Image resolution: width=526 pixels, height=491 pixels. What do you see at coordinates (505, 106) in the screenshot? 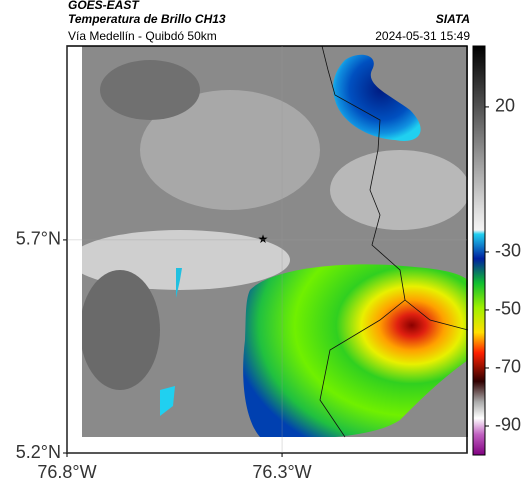
I see `colorbar-tick-label: 20` at bounding box center [505, 106].